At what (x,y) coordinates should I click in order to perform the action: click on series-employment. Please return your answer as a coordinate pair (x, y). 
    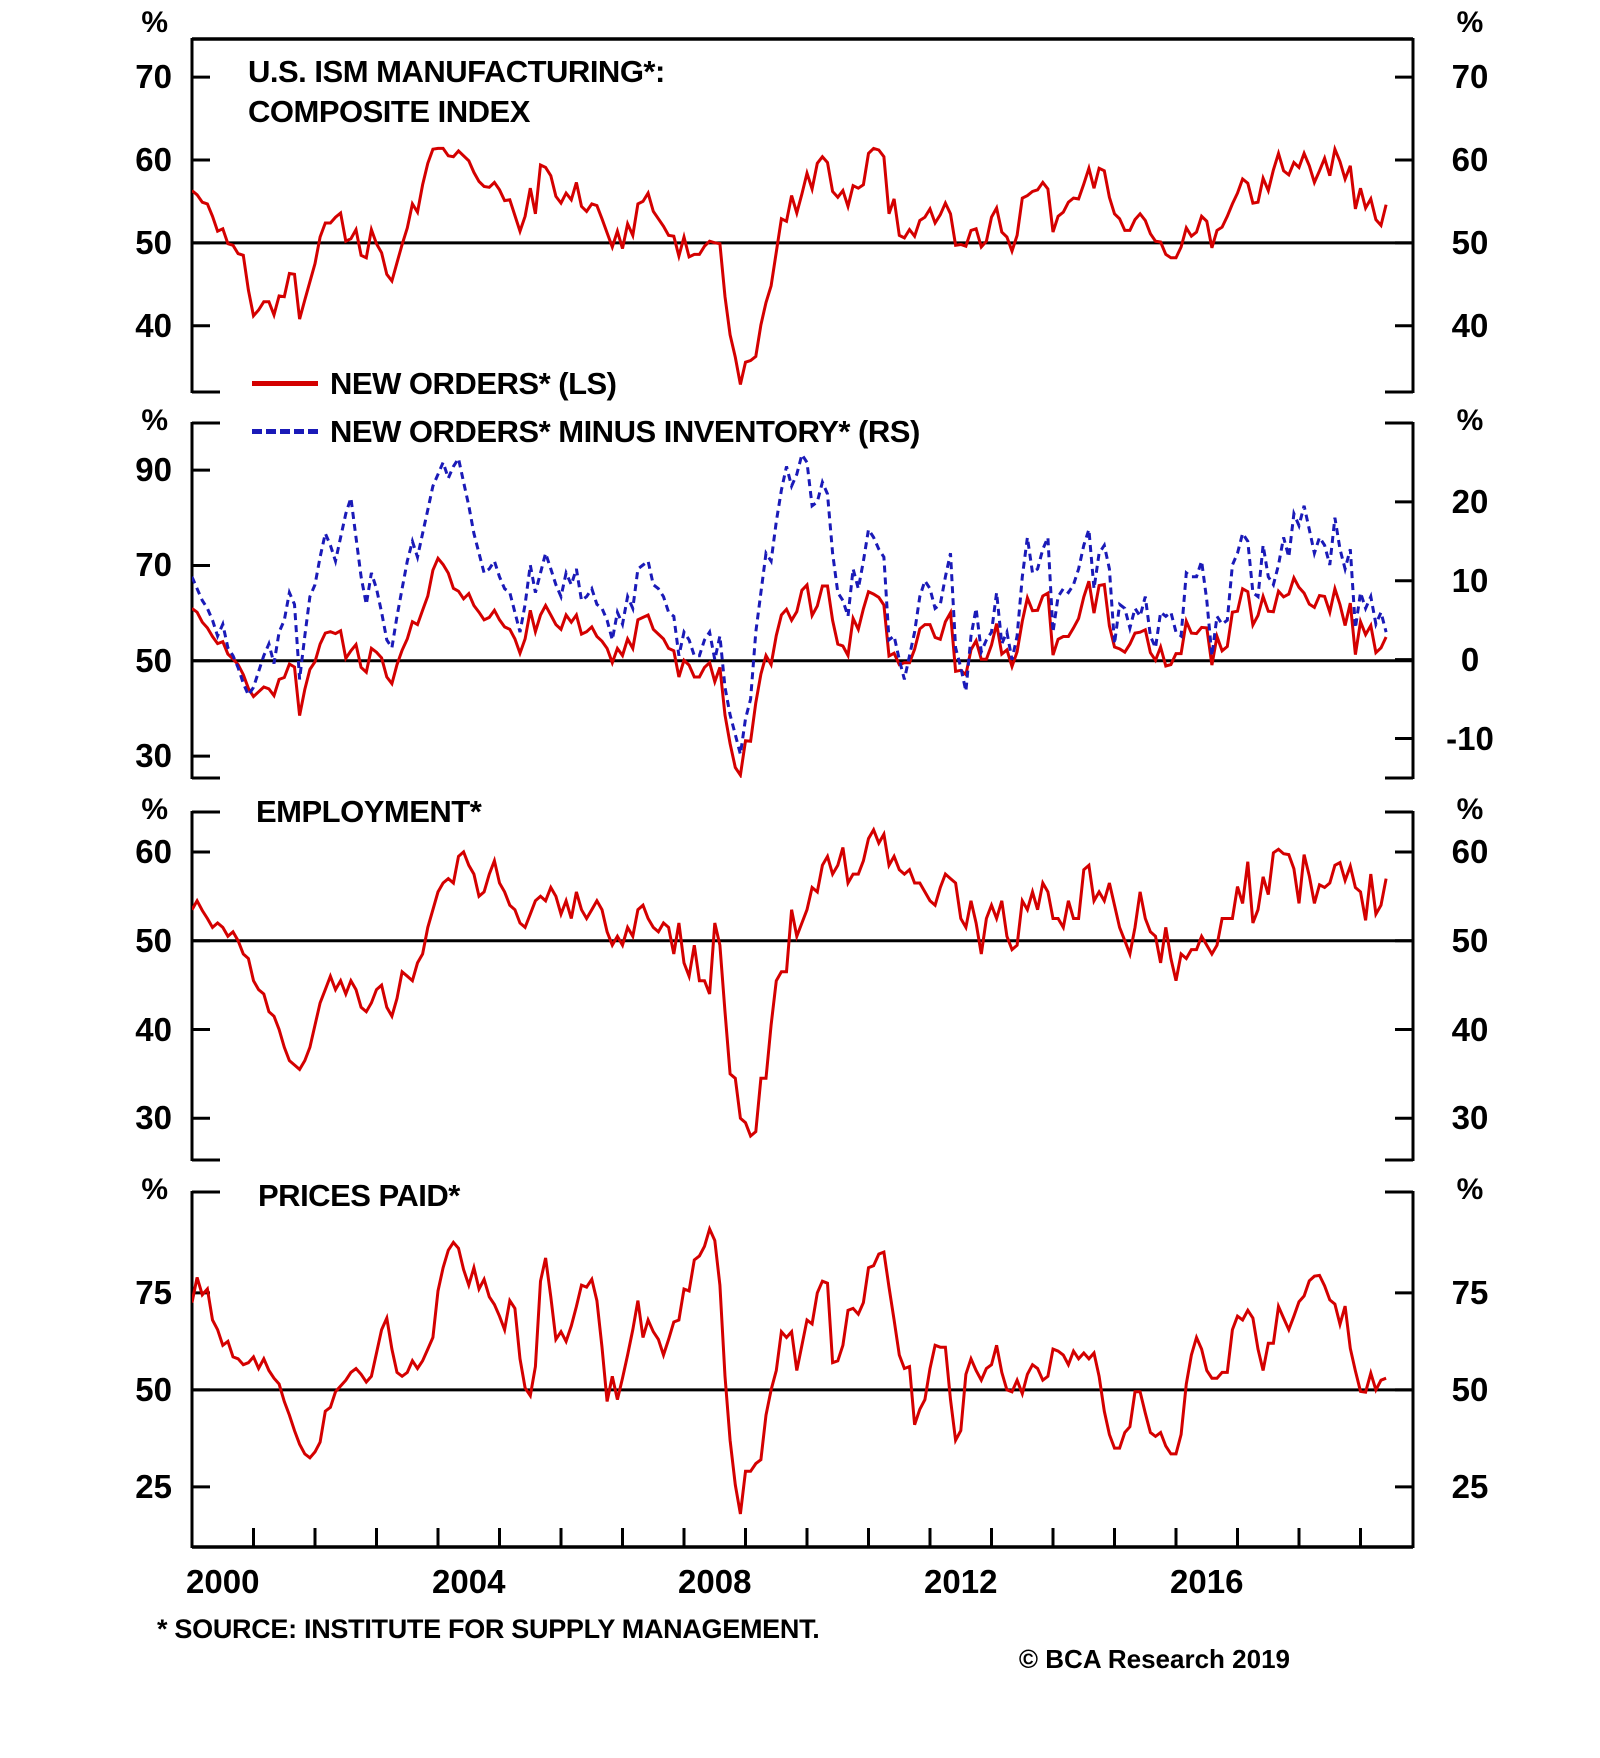
    Looking at the image, I should click on (790, 982).